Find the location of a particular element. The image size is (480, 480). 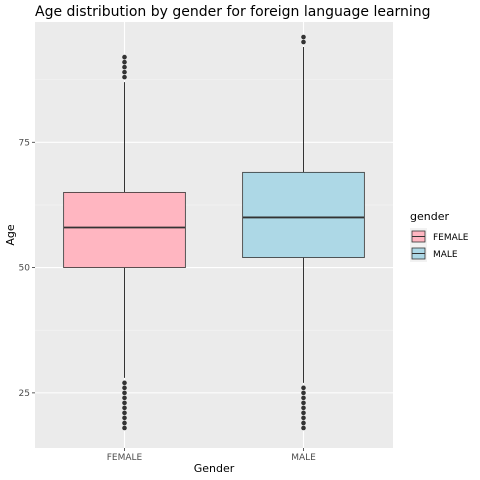

legend-title: gender is located at coordinates (429, 216).